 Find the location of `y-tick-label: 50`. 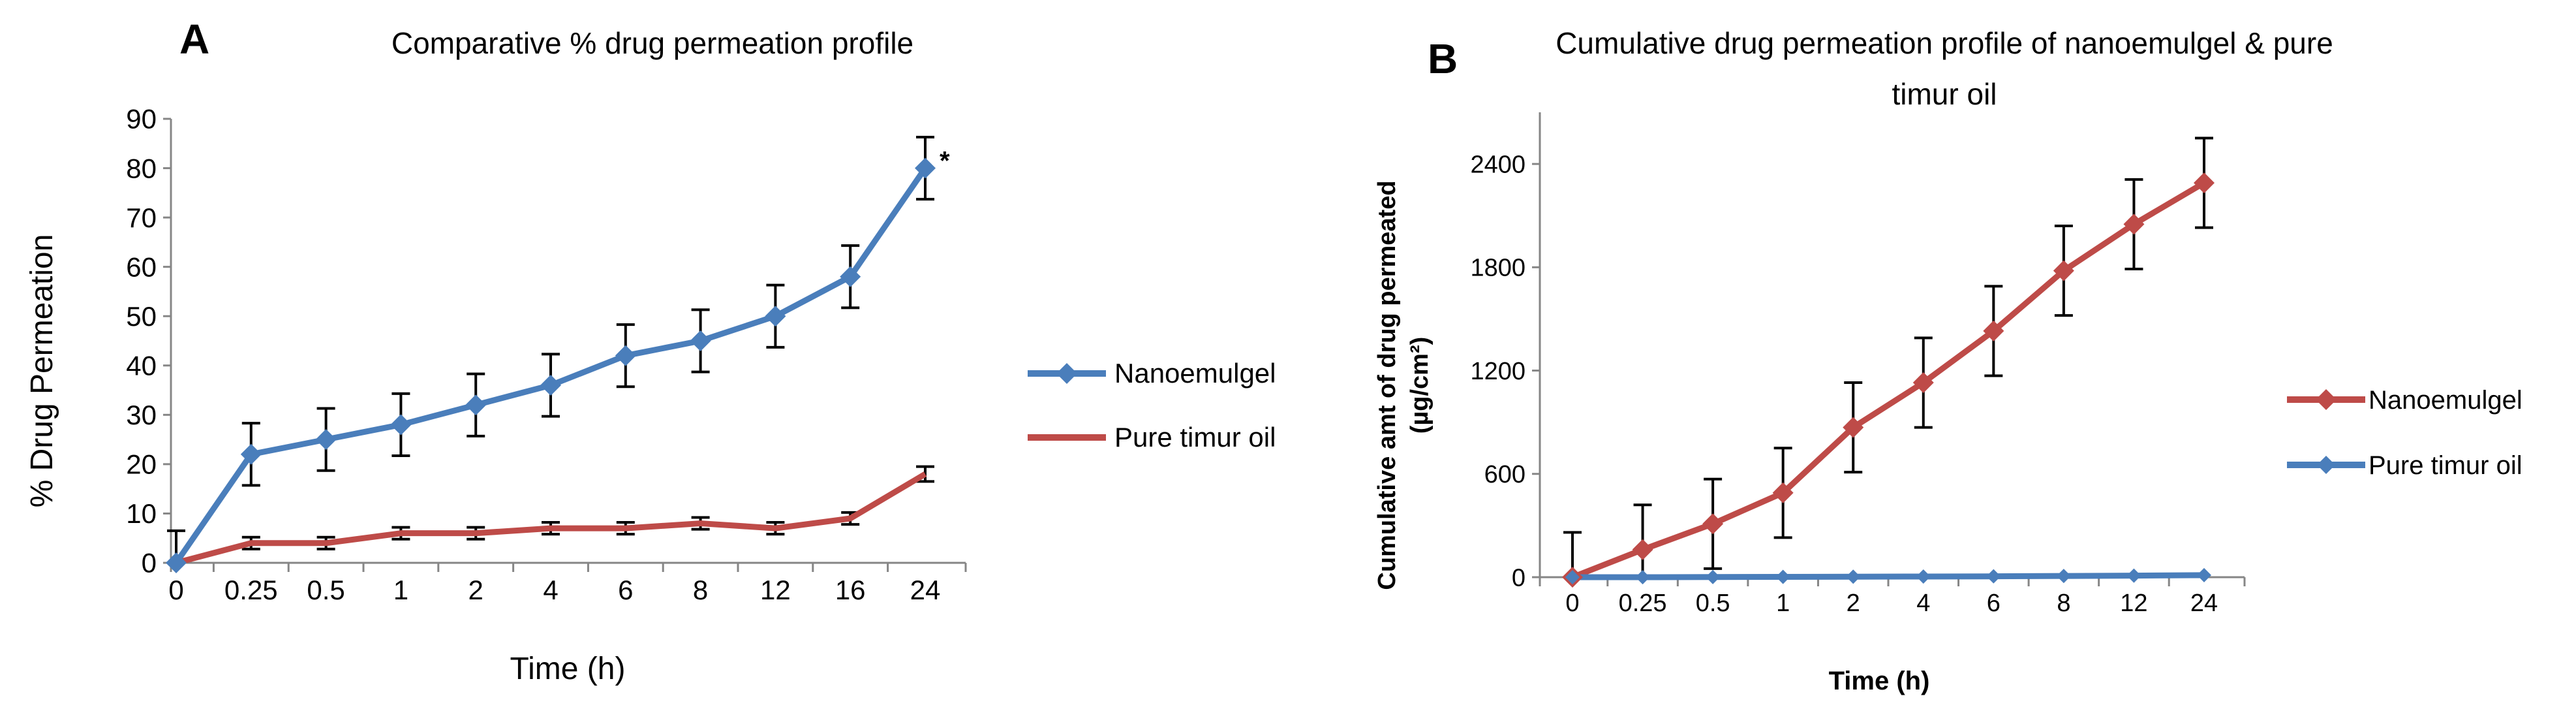

y-tick-label: 50 is located at coordinates (141, 316).